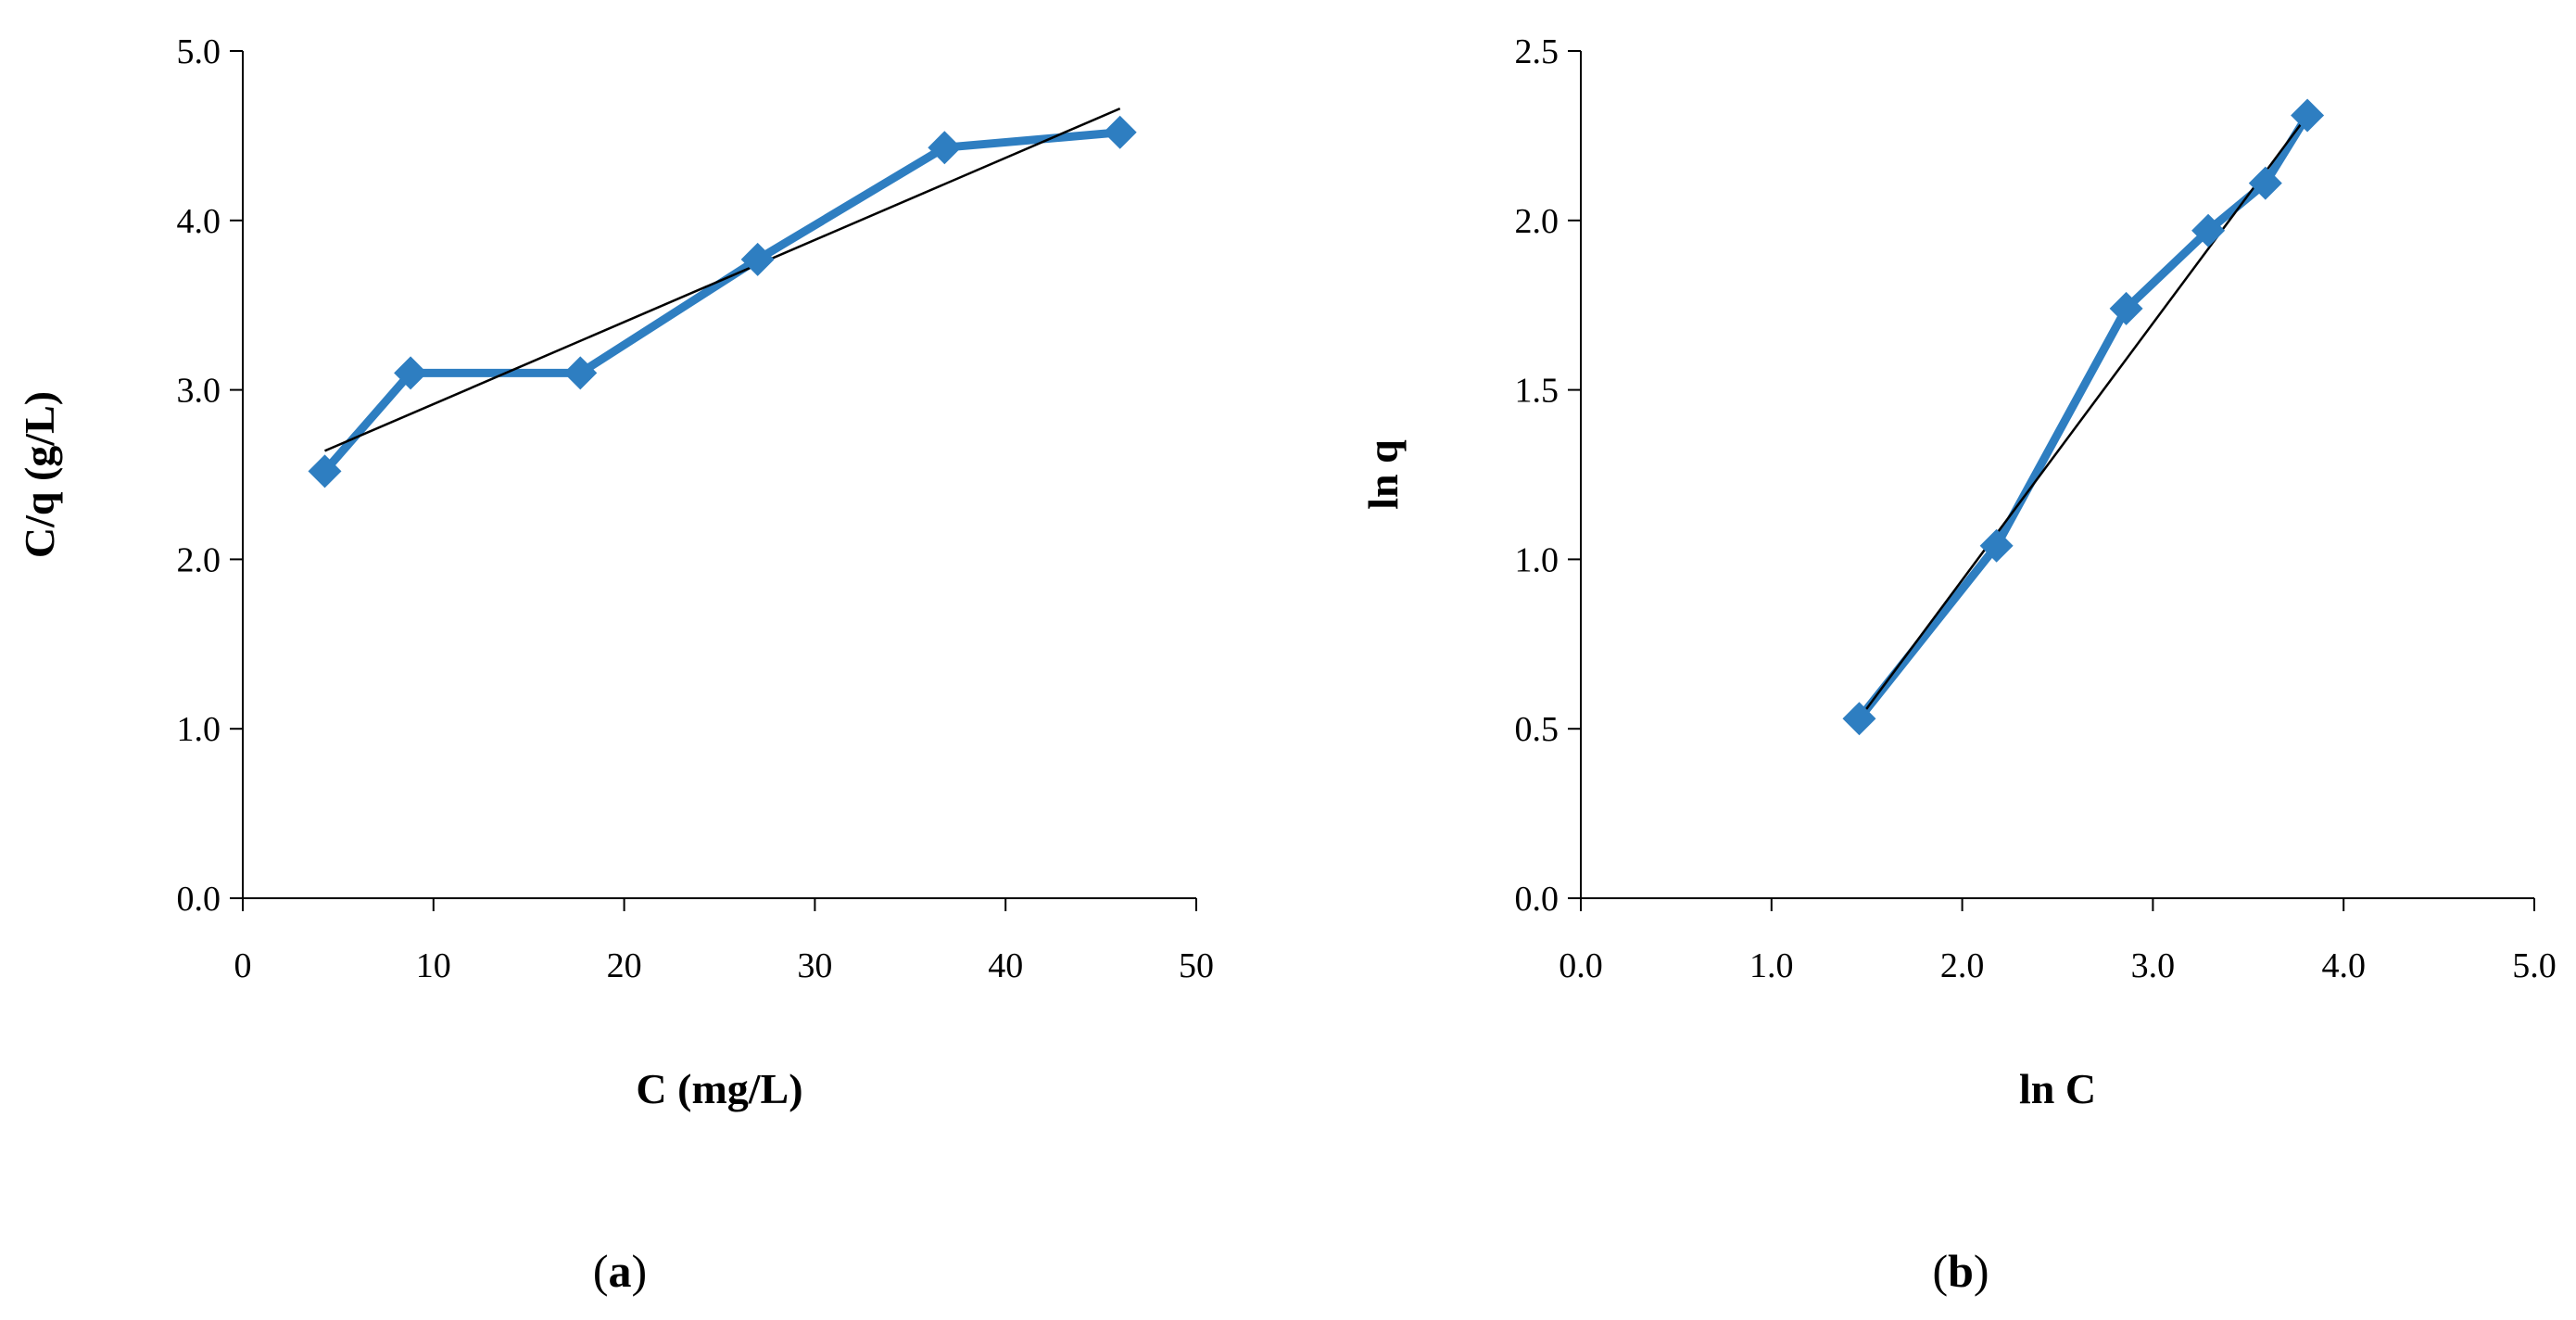 This screenshot has width=2576, height=1320. Describe the element at coordinates (2343, 966) in the screenshot. I see `x-tick-label: 4.0` at that location.